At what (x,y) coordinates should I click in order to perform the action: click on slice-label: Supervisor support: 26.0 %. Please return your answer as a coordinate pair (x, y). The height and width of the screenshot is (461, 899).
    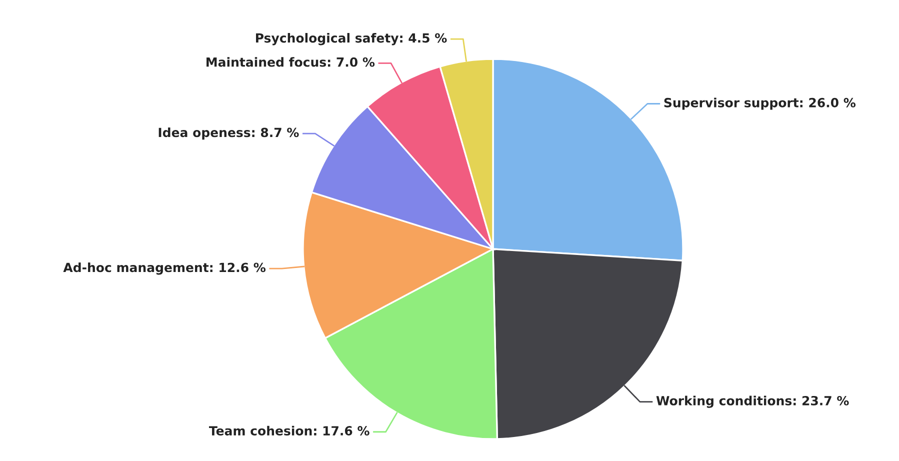
    Looking at the image, I should click on (760, 104).